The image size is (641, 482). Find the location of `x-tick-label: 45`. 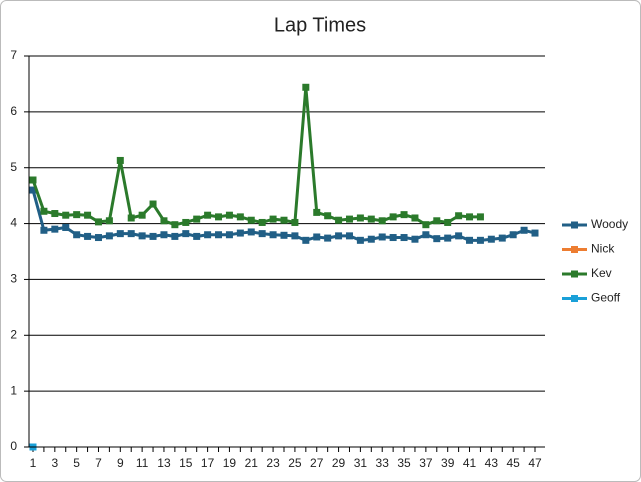

x-tick-label: 45 is located at coordinates (513, 463).